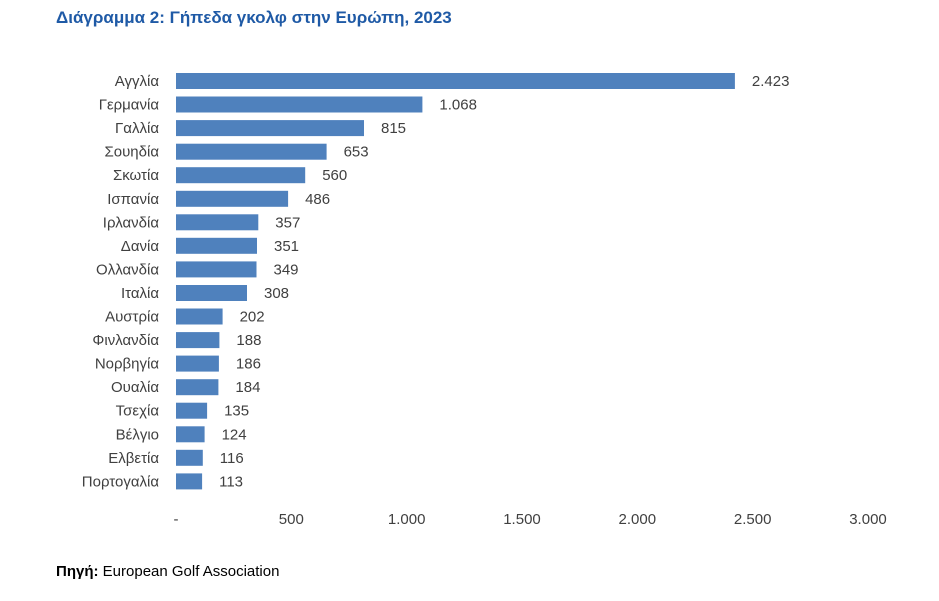  What do you see at coordinates (407, 519) in the screenshot?
I see `x-tick-label-2: 1.000` at bounding box center [407, 519].